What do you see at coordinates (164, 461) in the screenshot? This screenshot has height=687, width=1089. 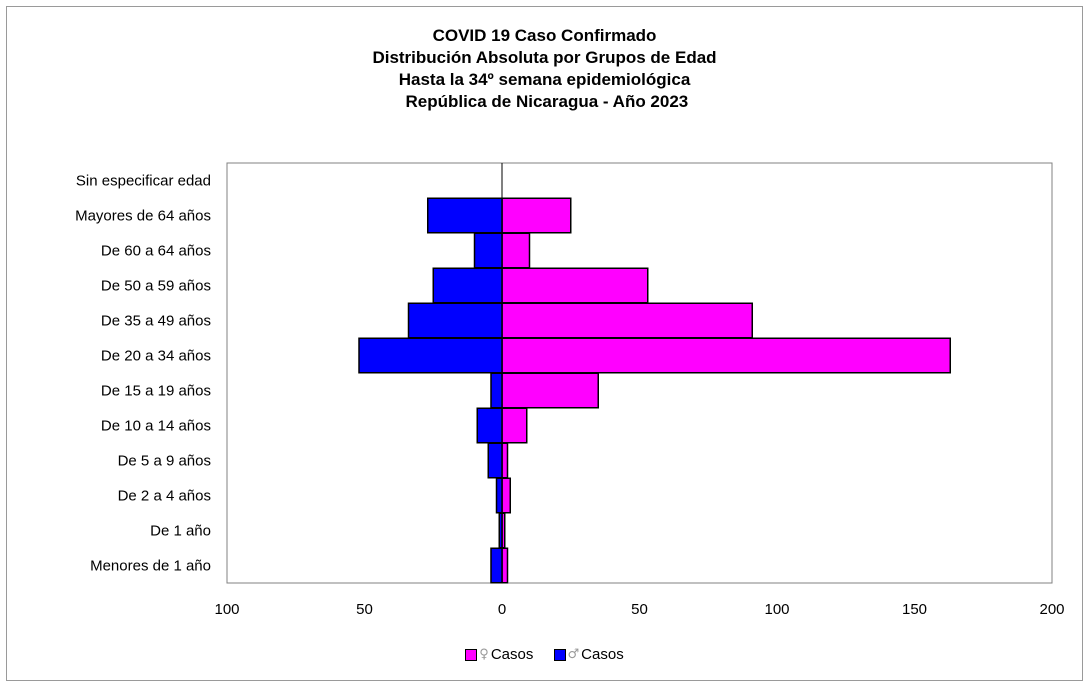 I see `category-label-3: De 5 a 9 años` at bounding box center [164, 461].